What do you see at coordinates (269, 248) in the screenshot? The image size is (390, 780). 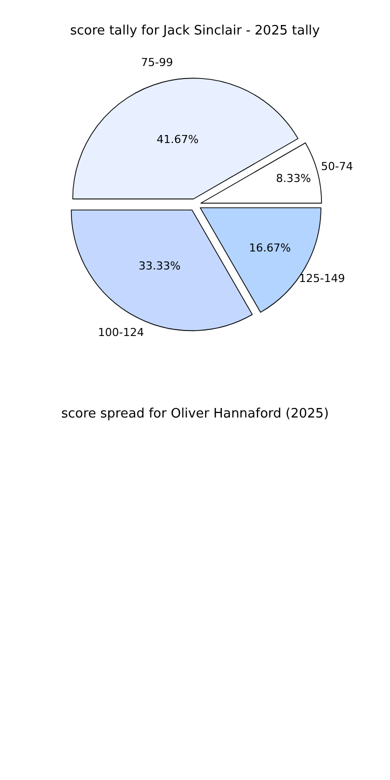 I see `data-label: 16.67%` at bounding box center [269, 248].